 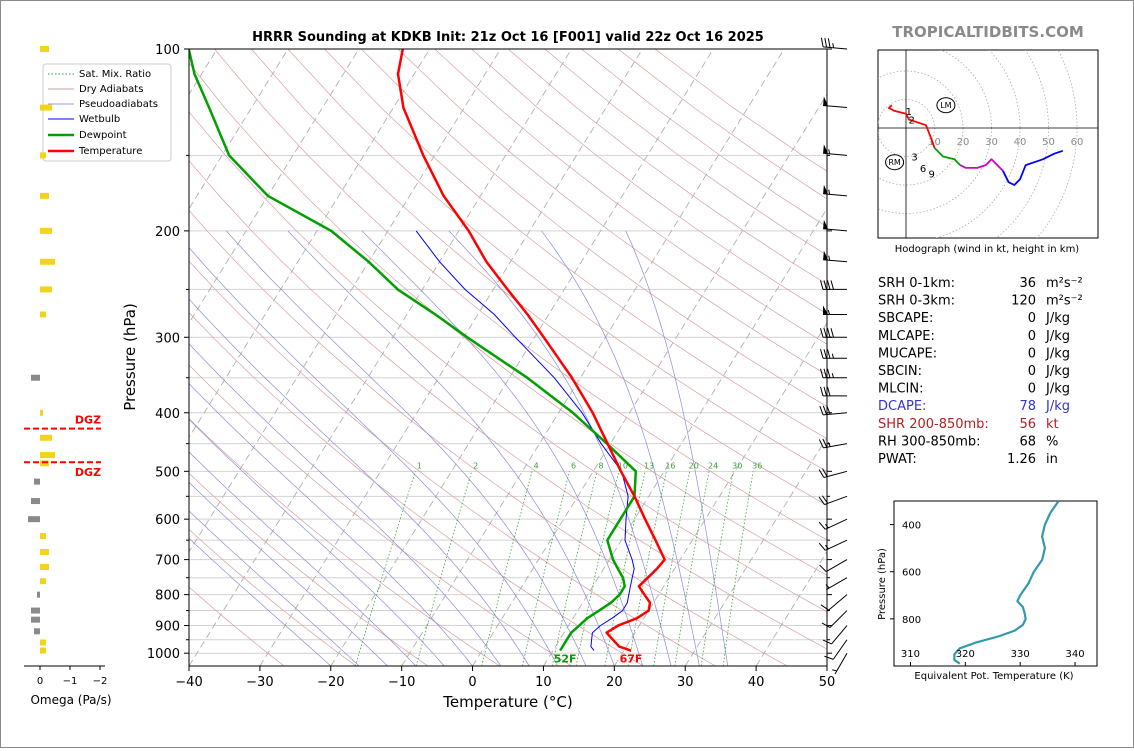 What do you see at coordinates (897, 459) in the screenshot?
I see `index-label: PWAT:` at bounding box center [897, 459].